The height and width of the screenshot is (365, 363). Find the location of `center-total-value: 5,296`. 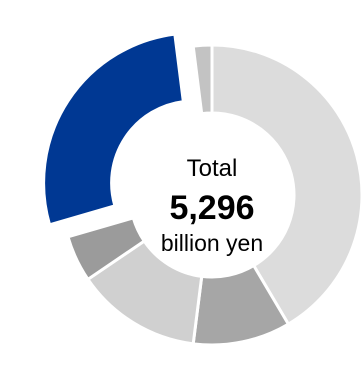

center-total-value: 5,296 is located at coordinates (211, 208).